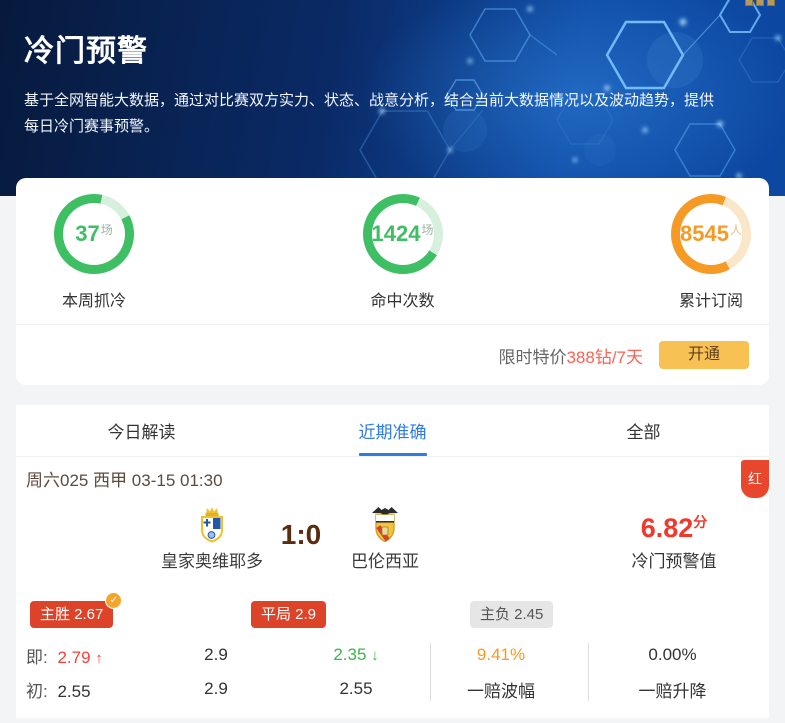 The height and width of the screenshot is (723, 785). What do you see at coordinates (392, 324) in the screenshot?
I see `stats-divider` at bounding box center [392, 324].